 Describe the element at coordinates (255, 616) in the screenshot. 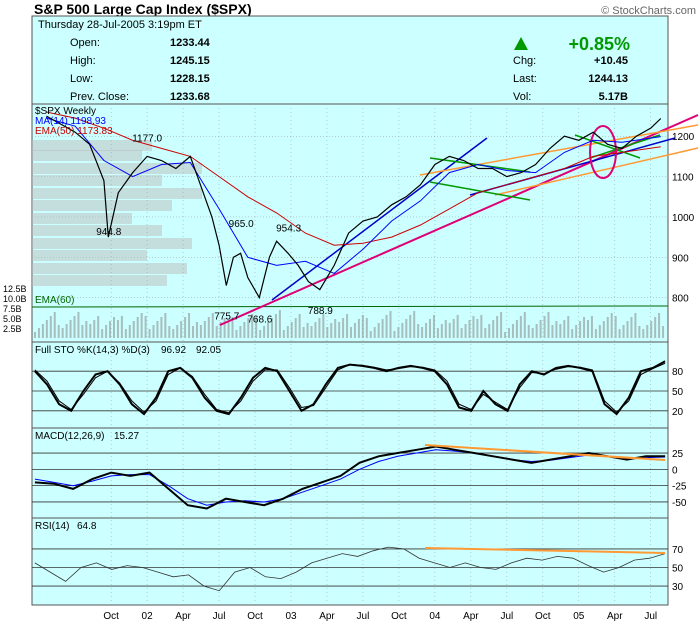

I see `x-tick-label: Oct` at that location.